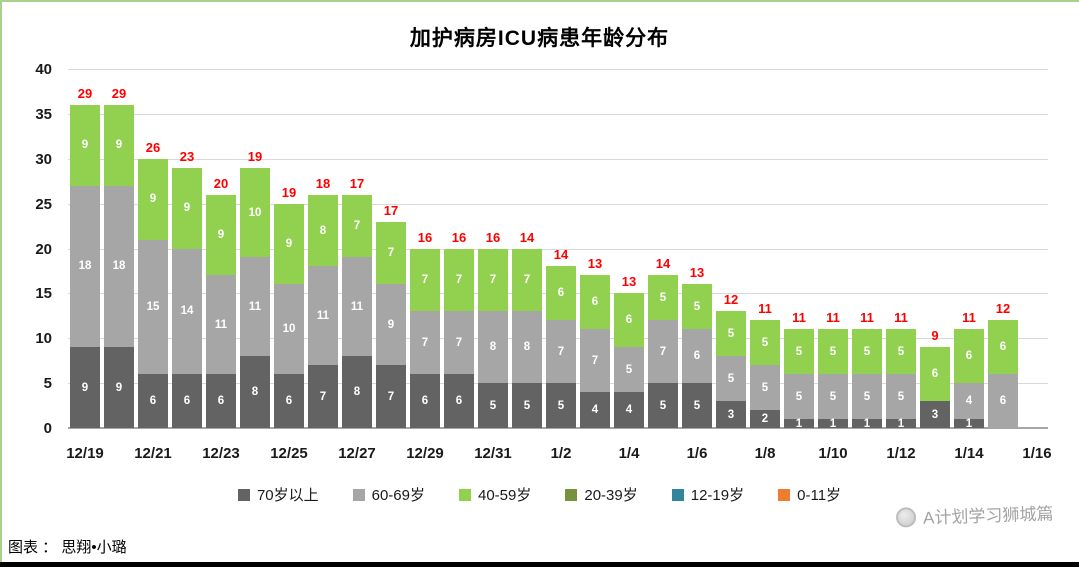 The height and width of the screenshot is (567, 1079). I want to click on x-axis-tick-label: 12/27, so click(357, 453).